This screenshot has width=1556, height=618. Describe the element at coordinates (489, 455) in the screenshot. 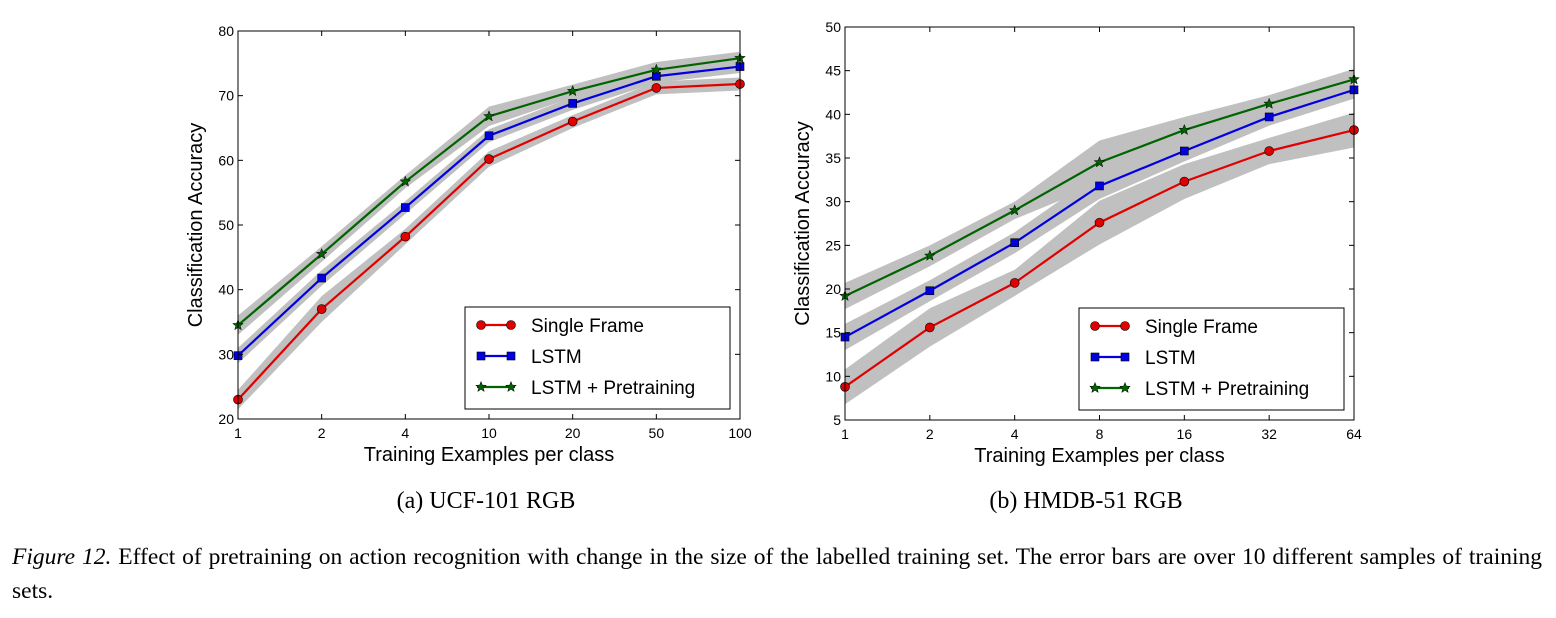

I see `a-x-axis-label: Training Examples per class` at that location.